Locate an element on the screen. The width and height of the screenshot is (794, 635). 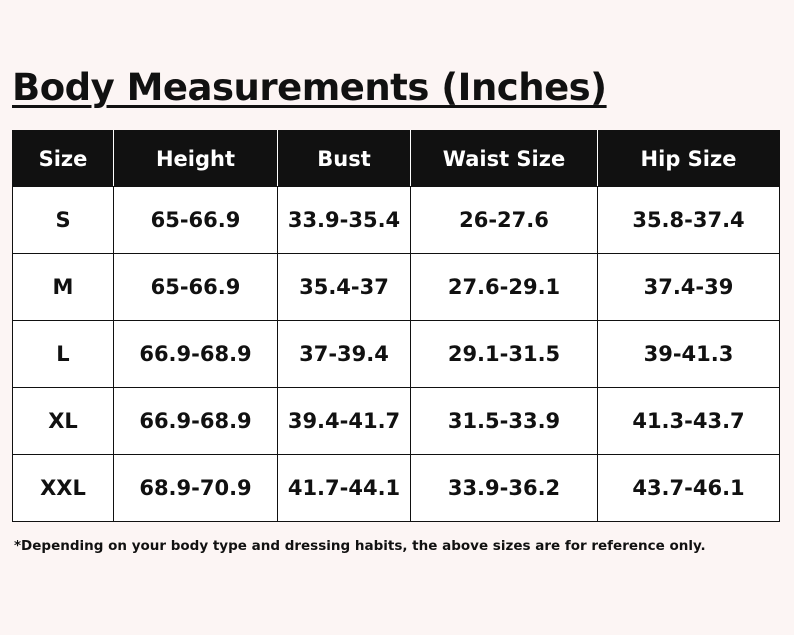
table-cell: XL is located at coordinates (63, 421).